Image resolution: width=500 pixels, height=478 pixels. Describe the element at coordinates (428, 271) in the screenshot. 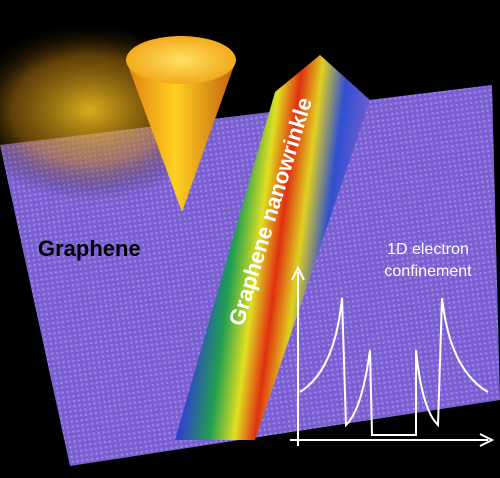

I see `confinement-label: confinement` at that location.